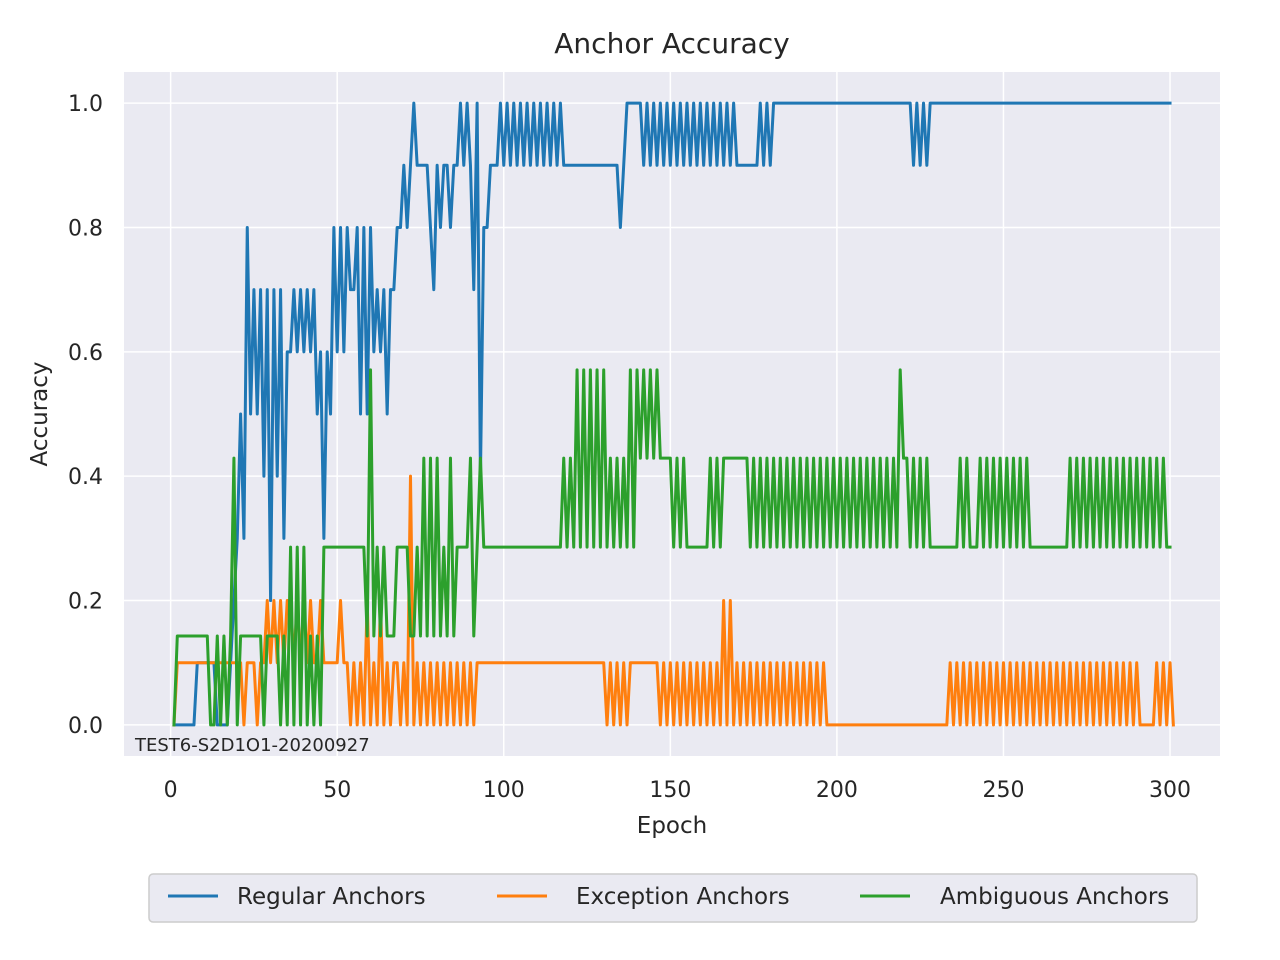 This screenshot has width=1280, height=960. What do you see at coordinates (40, 413) in the screenshot?
I see `y-axis-label: Accuracy` at bounding box center [40, 413].